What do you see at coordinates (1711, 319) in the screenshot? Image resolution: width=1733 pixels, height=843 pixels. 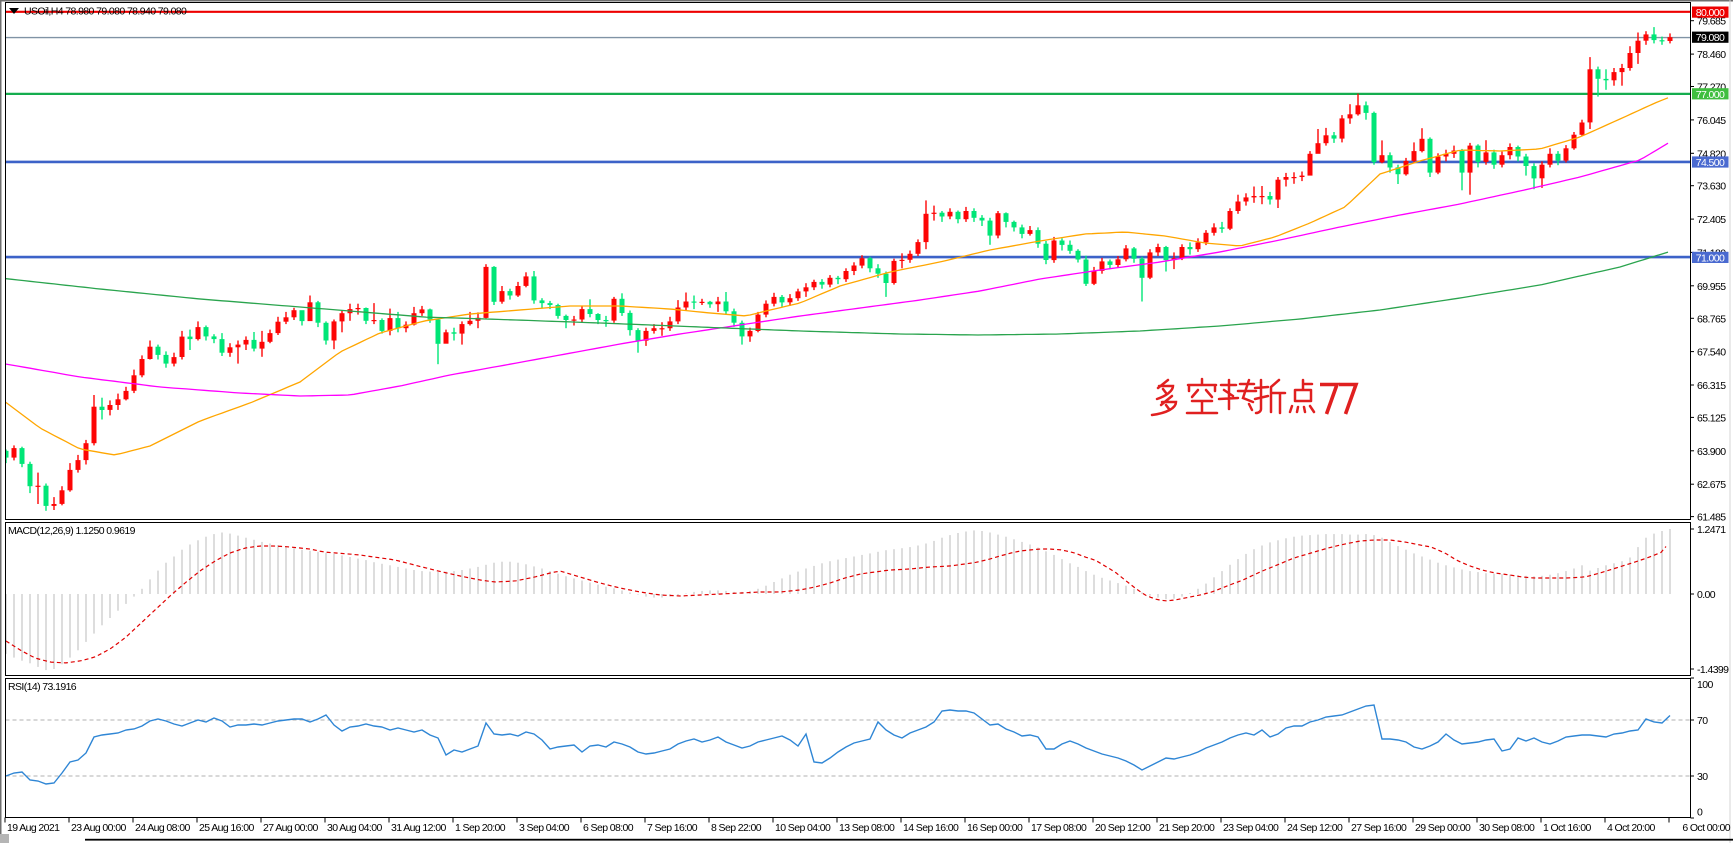 I see `svg-text: 68.765` at bounding box center [1711, 319].